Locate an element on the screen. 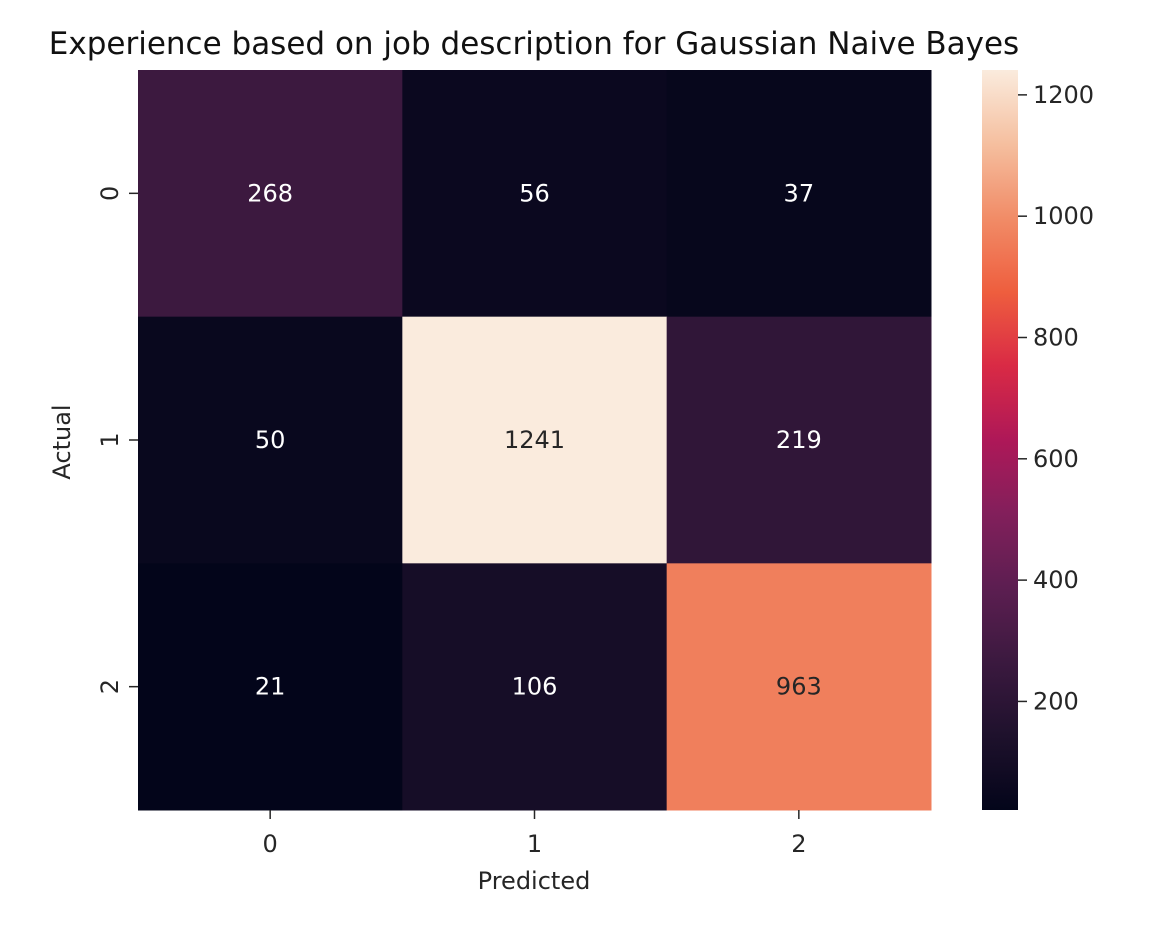 The image size is (1172, 939). heatmap-cell-label: 56 is located at coordinates (534, 193).